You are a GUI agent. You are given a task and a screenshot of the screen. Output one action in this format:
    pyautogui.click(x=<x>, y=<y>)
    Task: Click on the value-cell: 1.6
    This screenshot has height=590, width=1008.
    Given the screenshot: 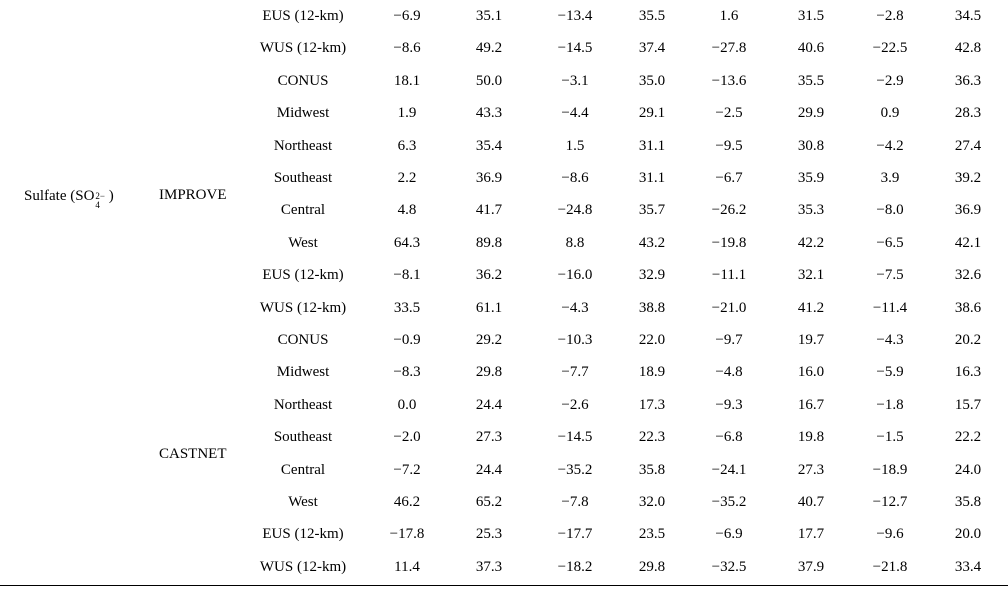 What is the action you would take?
    pyautogui.click(x=729, y=16)
    